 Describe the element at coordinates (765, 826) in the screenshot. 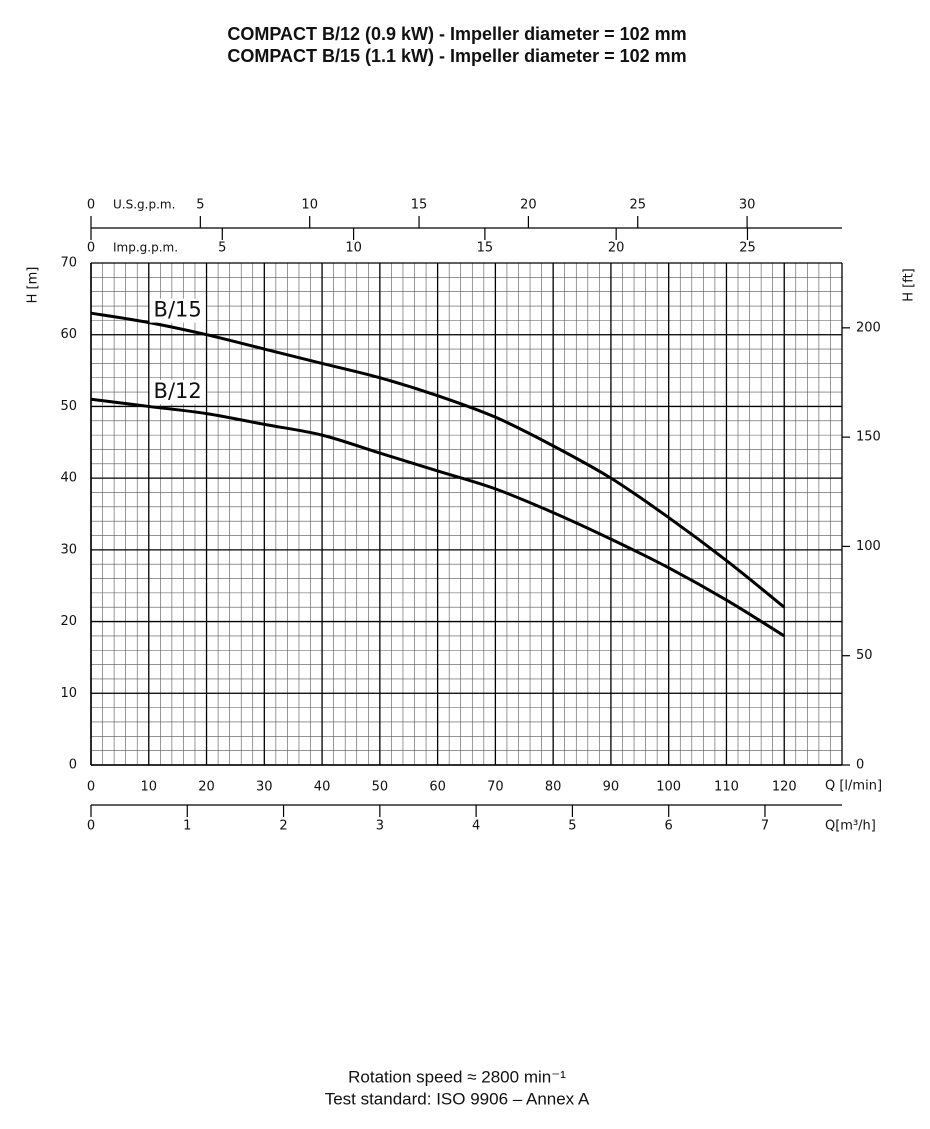

I see `extra-x-tick-label: 7` at that location.